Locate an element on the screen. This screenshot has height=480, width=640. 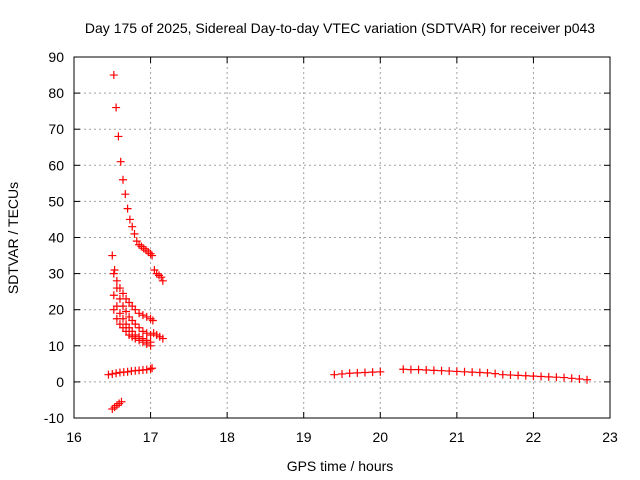
x-axis-label: GPS time / hours is located at coordinates (340, 466).